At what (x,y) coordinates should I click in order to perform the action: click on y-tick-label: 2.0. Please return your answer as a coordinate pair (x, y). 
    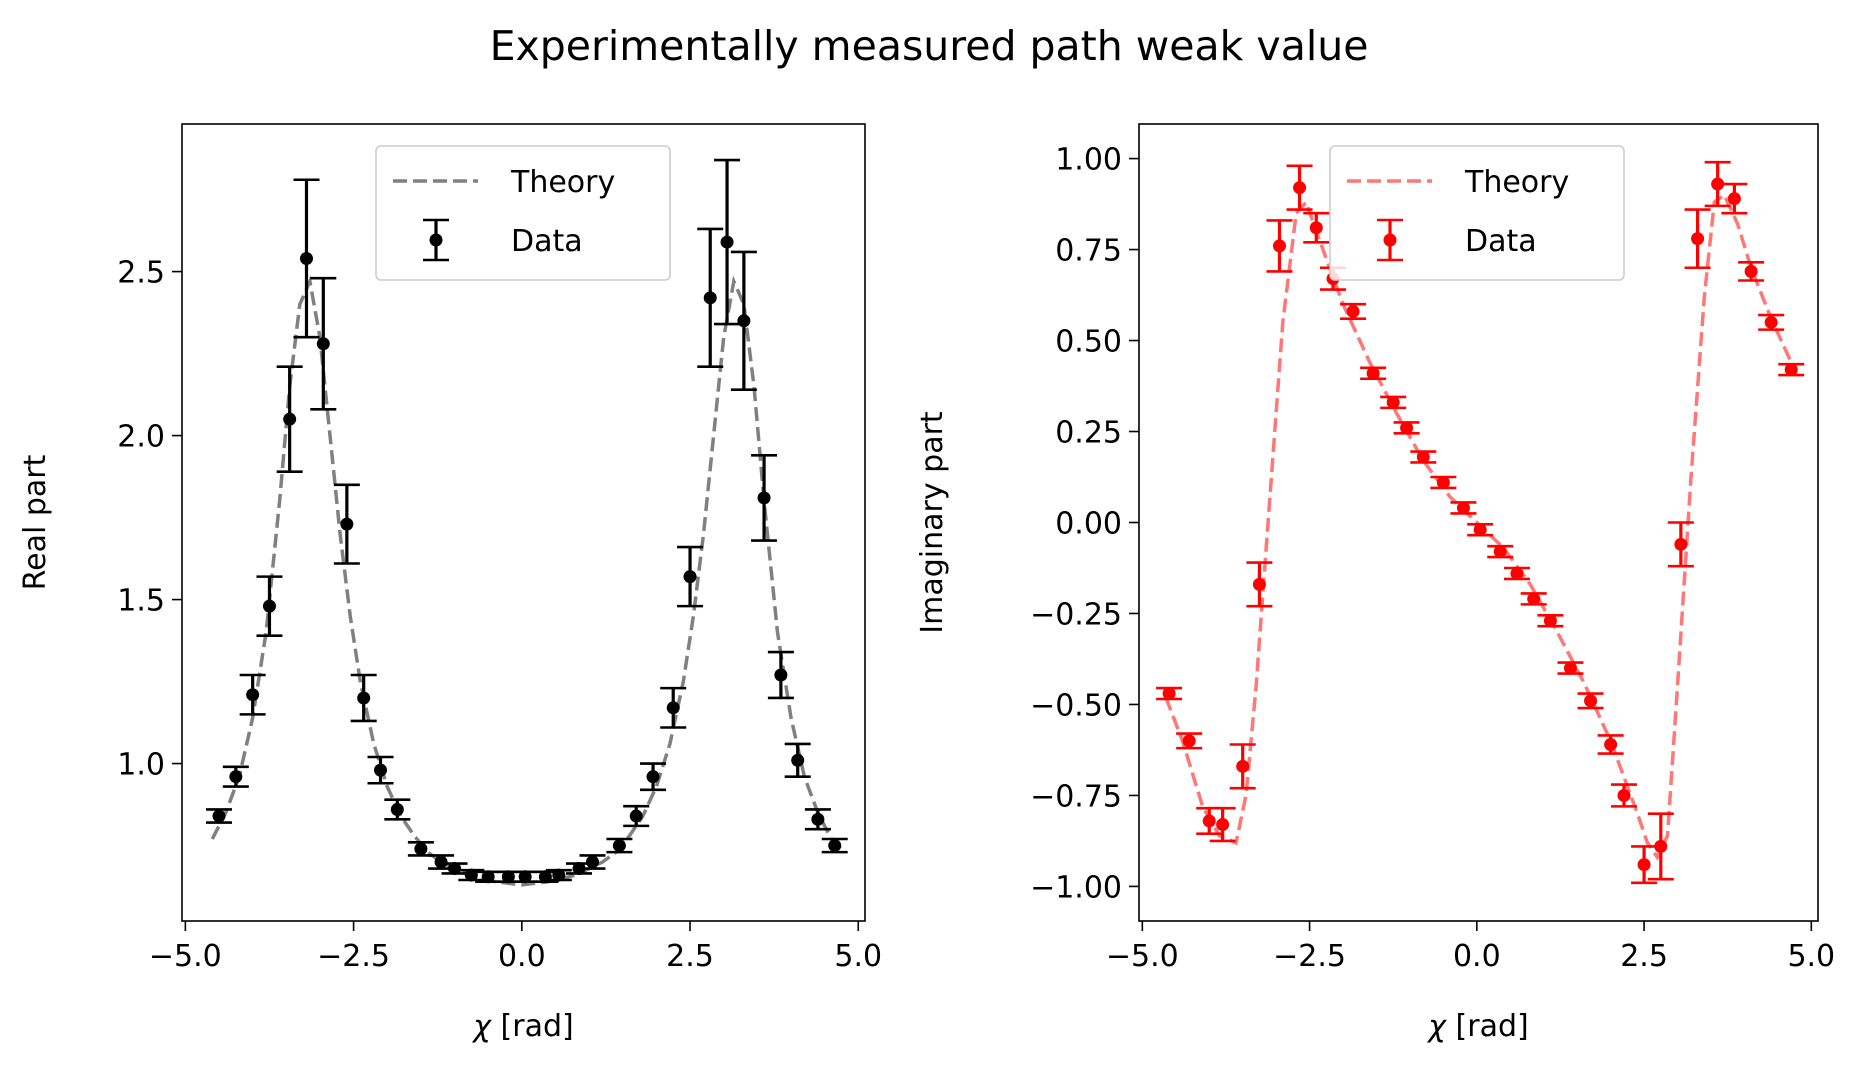
    Looking at the image, I should click on (141, 437).